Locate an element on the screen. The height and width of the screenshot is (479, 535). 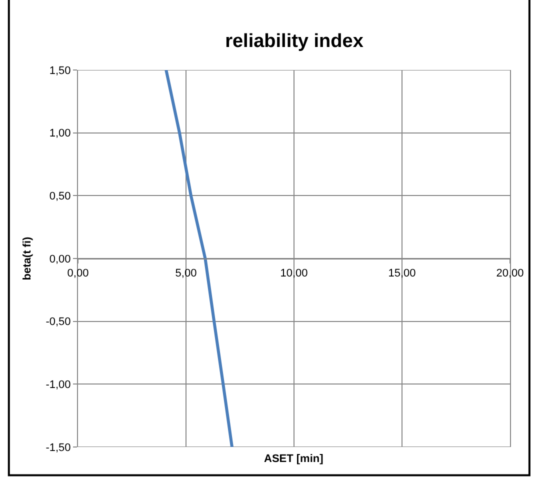
x-tick-label: 5,00 is located at coordinates (186, 274).